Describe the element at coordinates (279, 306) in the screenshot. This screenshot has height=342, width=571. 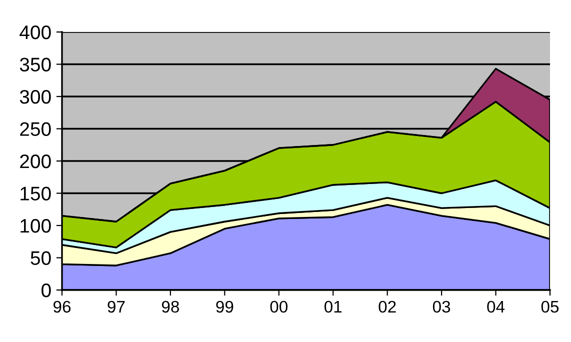
I see `x-tick-label: 00` at that location.